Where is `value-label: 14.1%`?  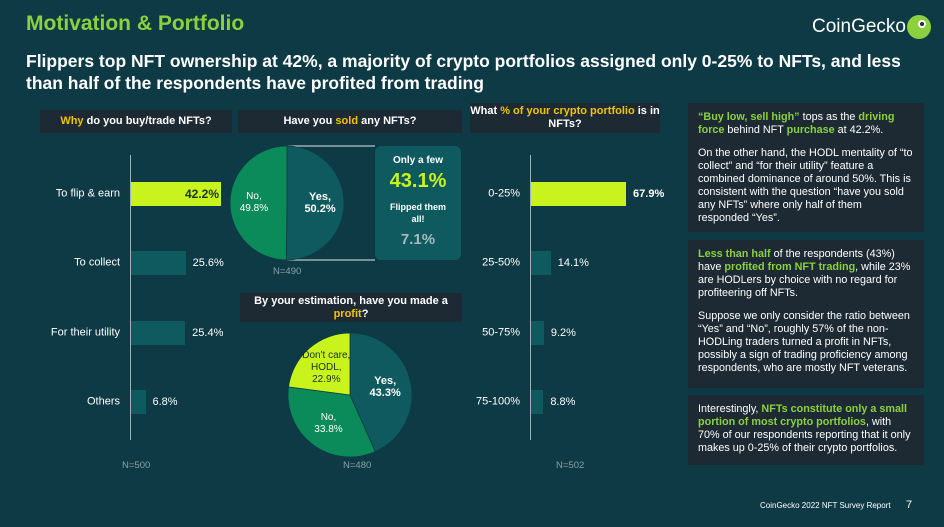
value-label: 14.1% is located at coordinates (573, 263).